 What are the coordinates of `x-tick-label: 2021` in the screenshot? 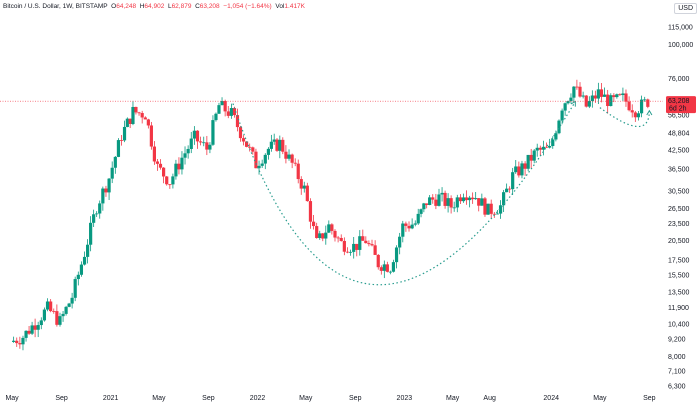 It's located at (111, 398).